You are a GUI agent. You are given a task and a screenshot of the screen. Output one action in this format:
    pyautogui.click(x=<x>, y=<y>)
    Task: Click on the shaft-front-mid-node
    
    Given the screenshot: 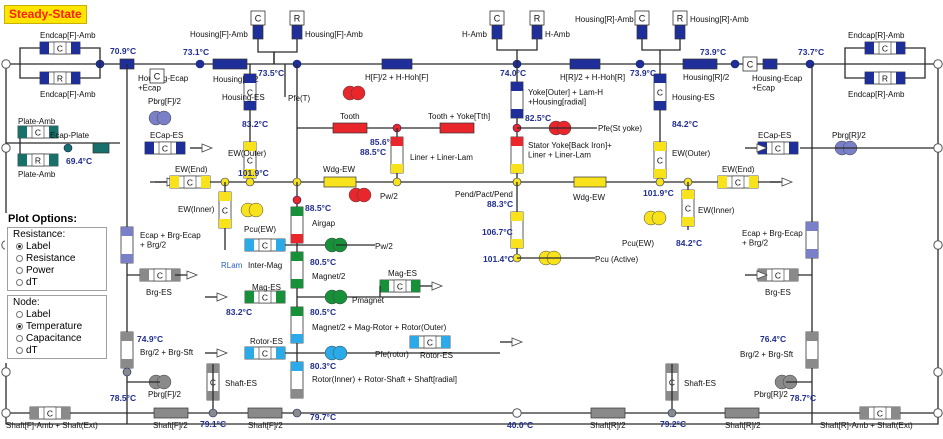 What is the action you would take?
    pyautogui.click(x=213, y=413)
    